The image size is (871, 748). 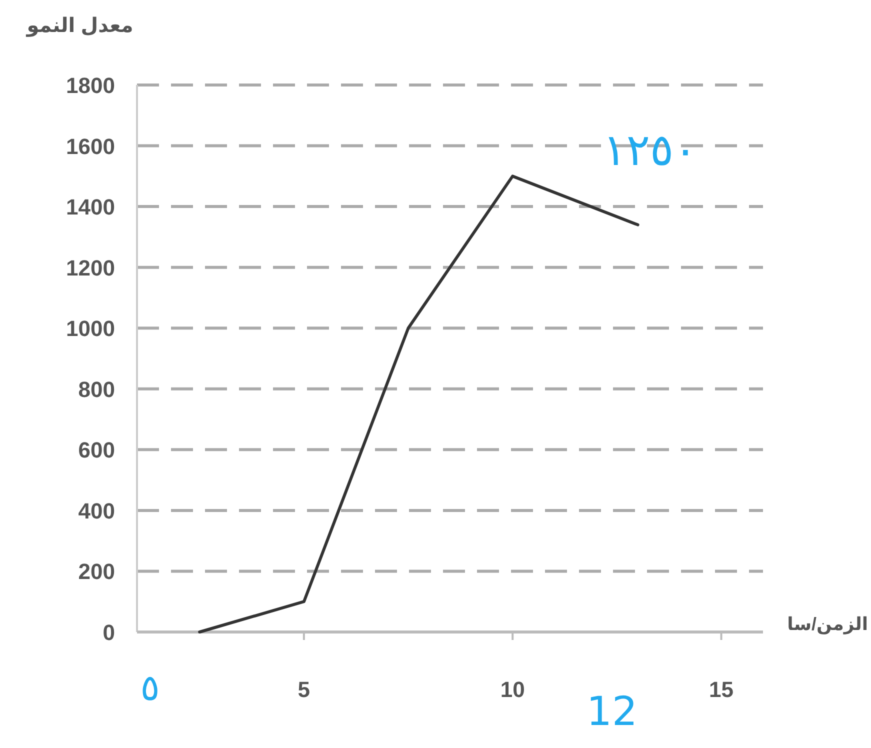 I want to click on y-tick-label: 800, so click(x=96, y=389).